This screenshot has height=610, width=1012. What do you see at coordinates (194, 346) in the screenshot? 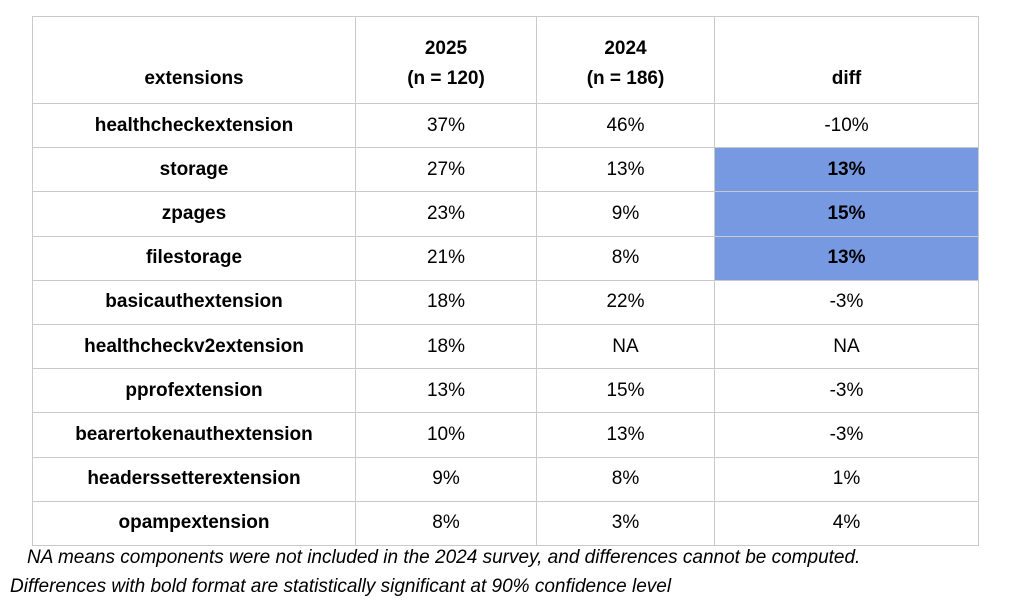
I see `extension-name-cell: healthcheckv2extension` at bounding box center [194, 346].